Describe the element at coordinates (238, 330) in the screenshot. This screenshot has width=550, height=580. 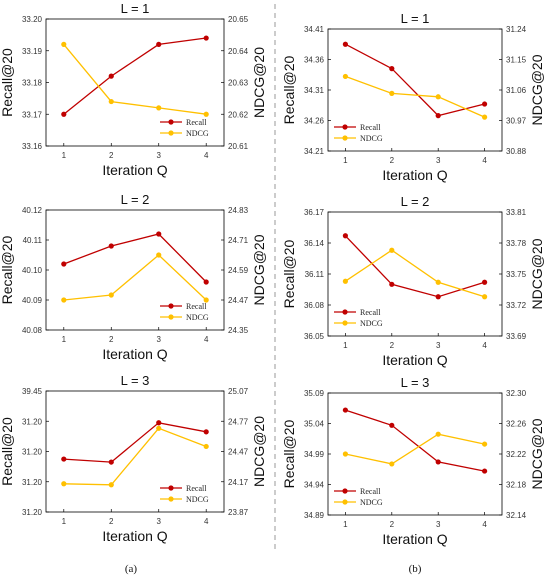
I see `y2-tick-label: 24.35` at that location.